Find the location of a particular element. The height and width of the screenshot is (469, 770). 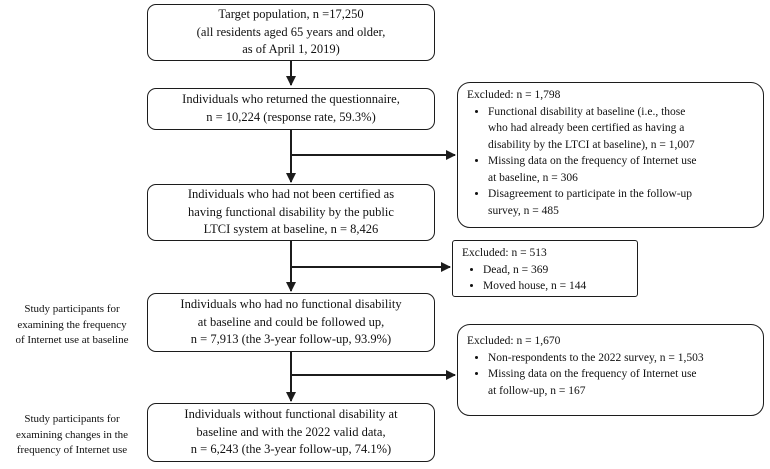

excluded-1-title: Excluded: n = 1,798 is located at coordinates (514, 95).